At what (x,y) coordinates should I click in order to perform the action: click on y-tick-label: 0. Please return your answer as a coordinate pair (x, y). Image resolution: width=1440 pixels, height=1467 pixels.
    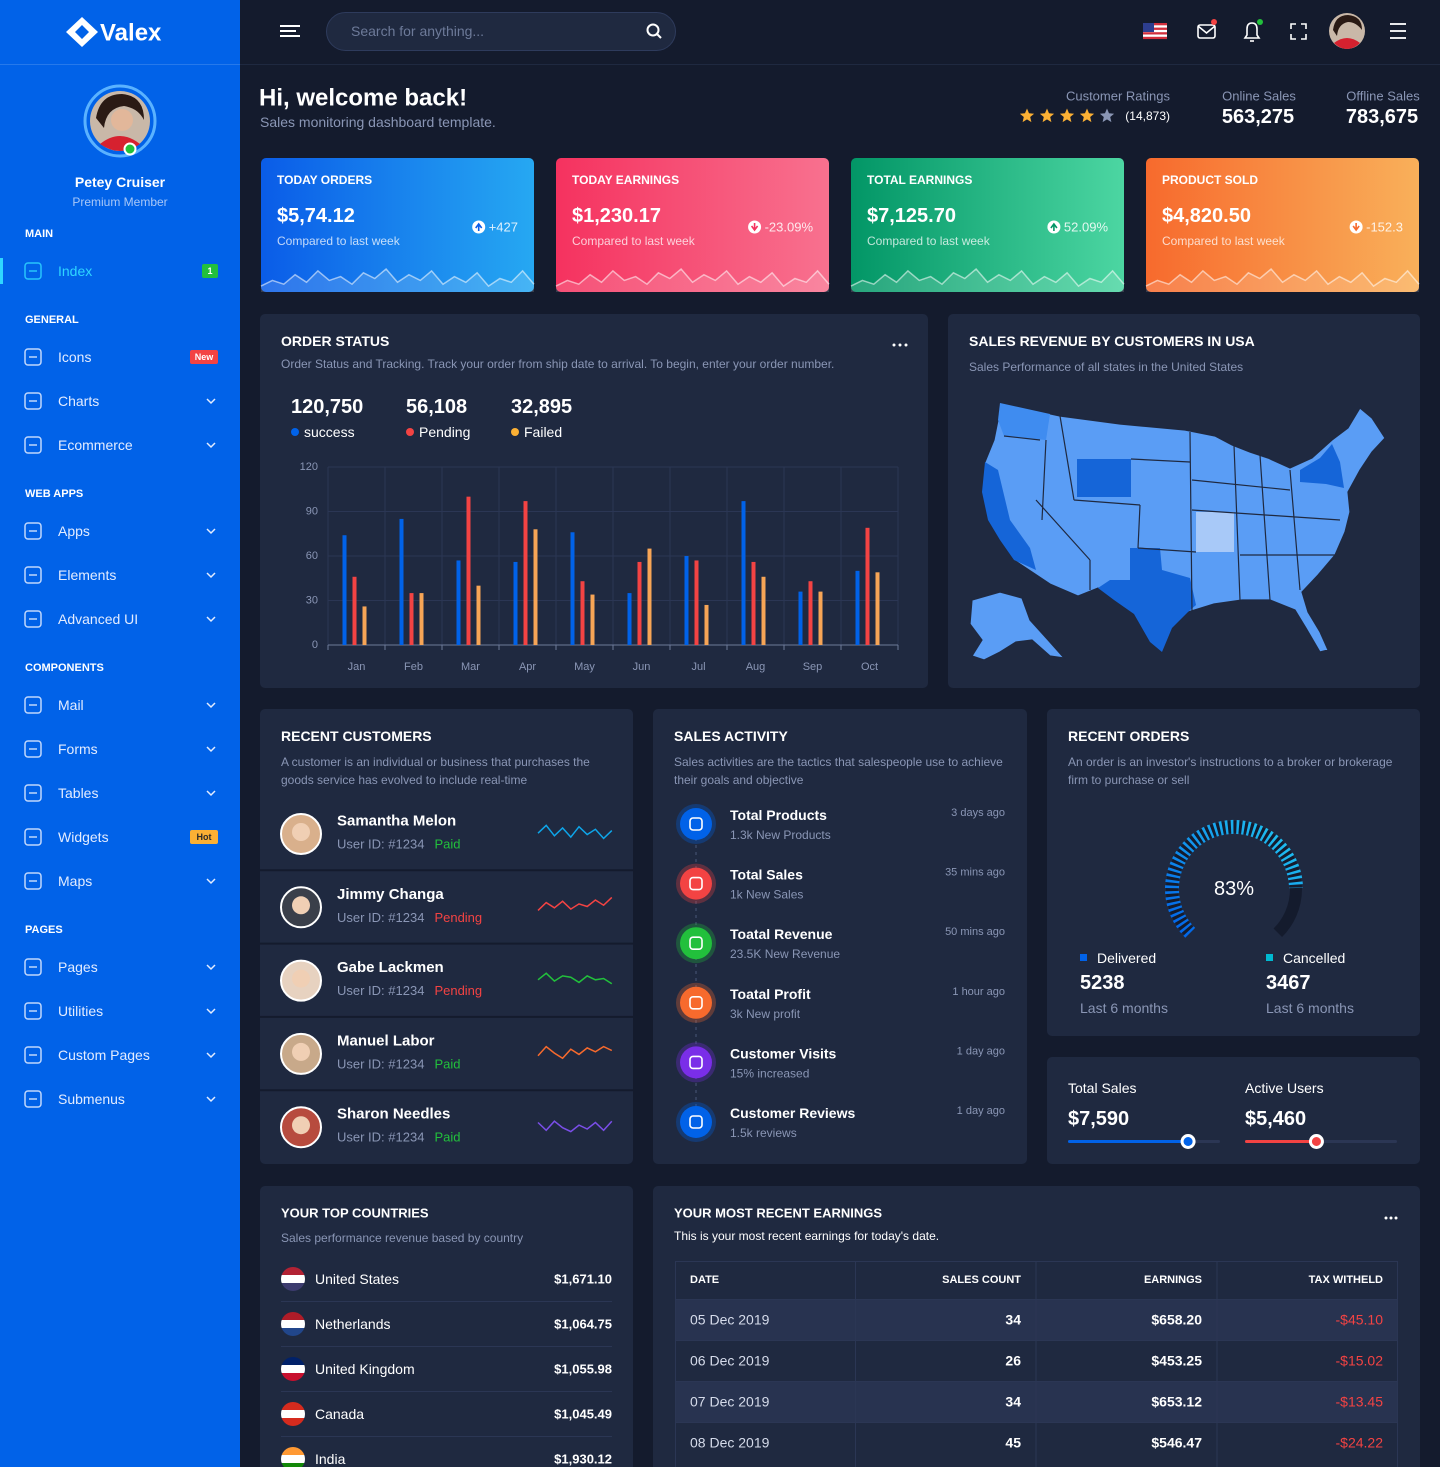
    Looking at the image, I should click on (315, 645).